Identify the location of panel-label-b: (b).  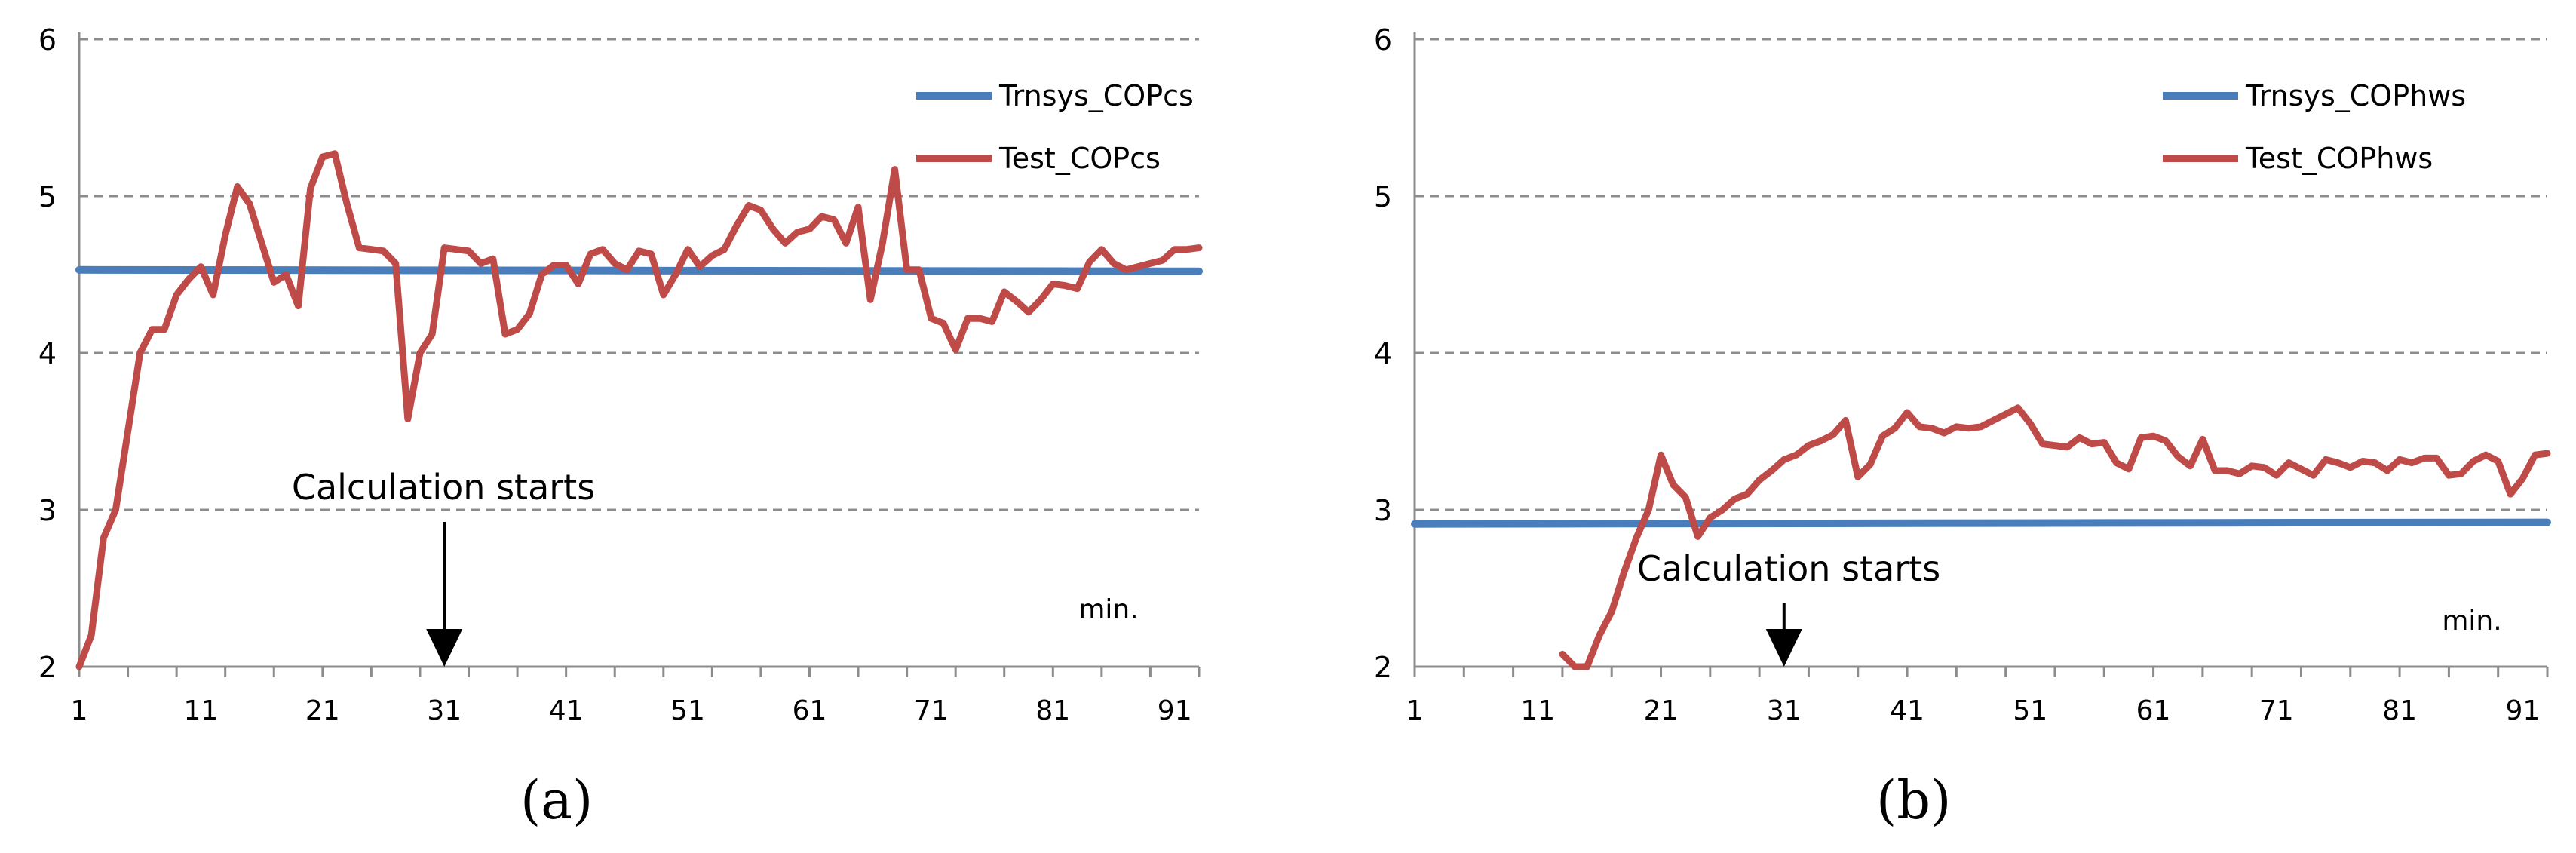
(1914, 800).